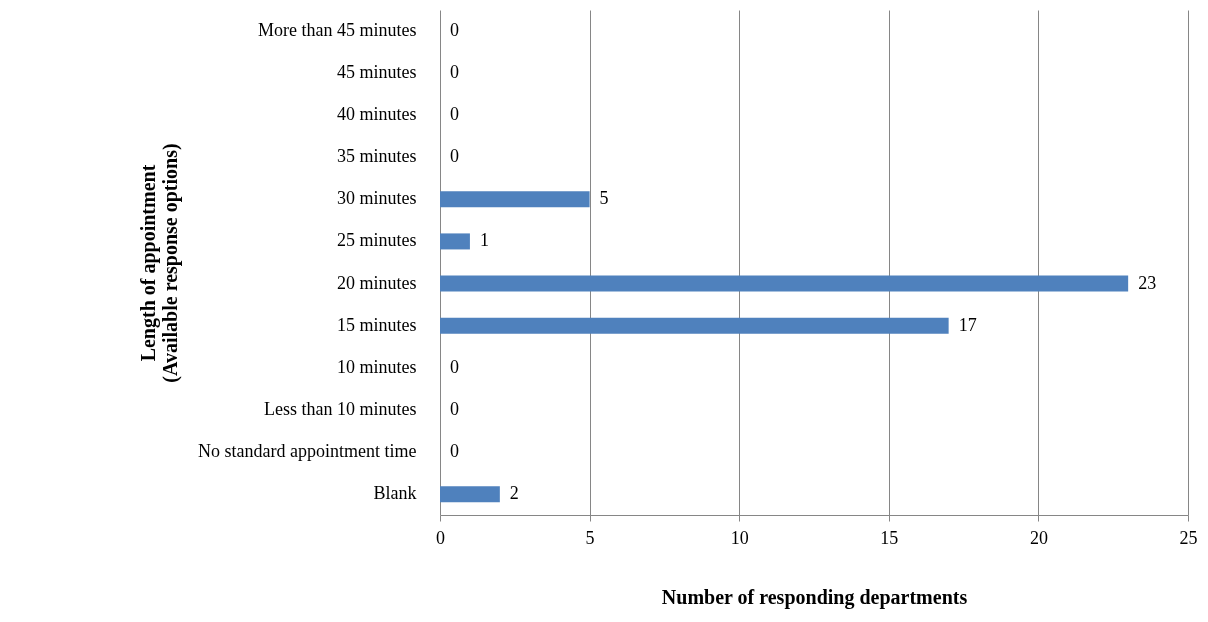 This screenshot has width=1208, height=622. Describe the element at coordinates (1038, 537) in the screenshot. I see `x-tick-label: 20` at that location.